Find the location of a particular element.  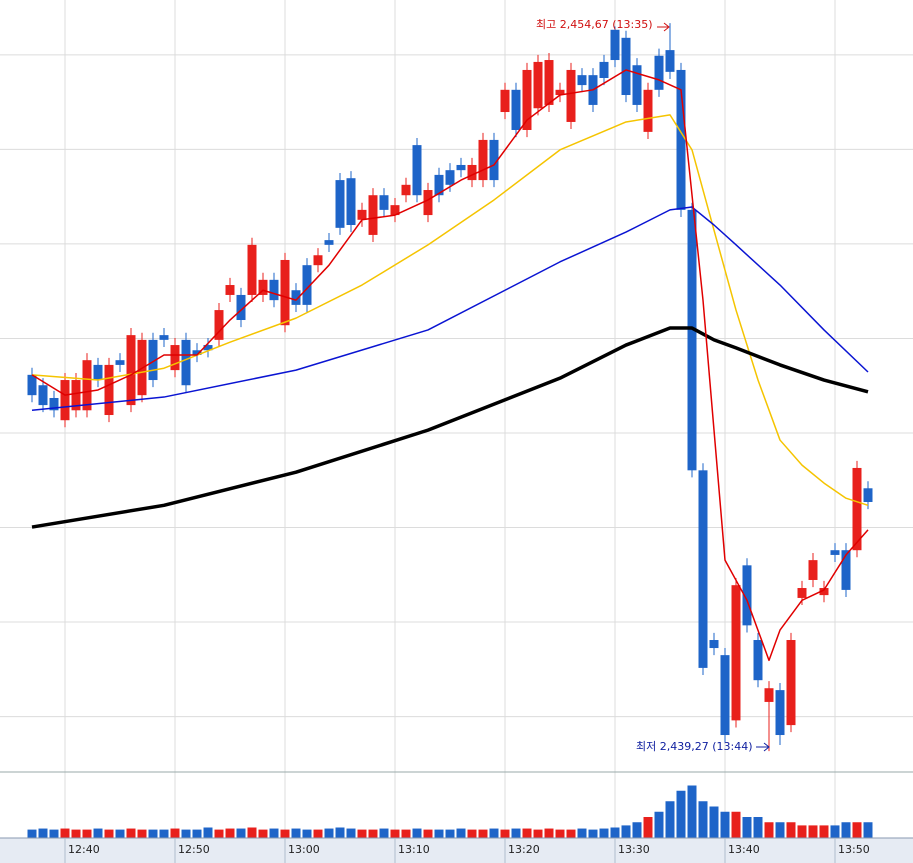

x-tick-label: 13:50 is located at coordinates (854, 849).